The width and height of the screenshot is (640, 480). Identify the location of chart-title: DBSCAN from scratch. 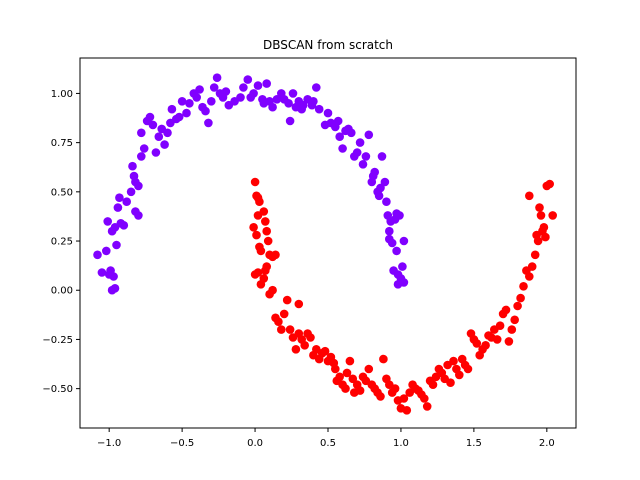
(328, 45).